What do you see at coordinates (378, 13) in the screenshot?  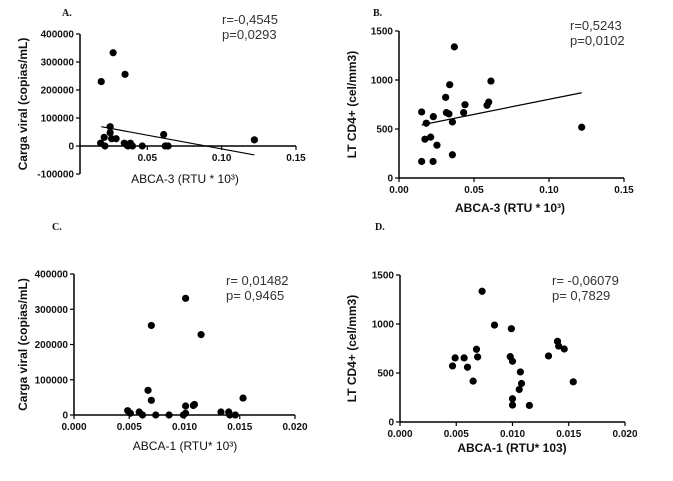 I see `panel-label: B.` at bounding box center [378, 13].